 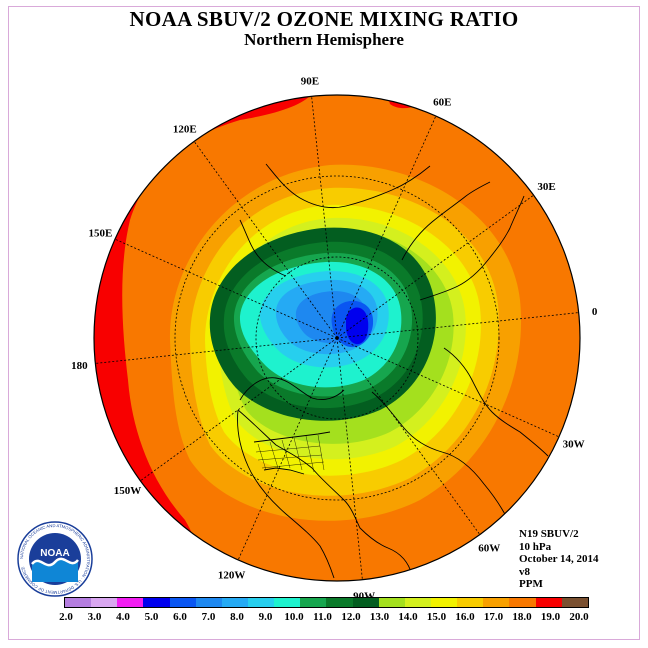 I want to click on info-satellite: N19 SBUV/2, so click(x=549, y=534).